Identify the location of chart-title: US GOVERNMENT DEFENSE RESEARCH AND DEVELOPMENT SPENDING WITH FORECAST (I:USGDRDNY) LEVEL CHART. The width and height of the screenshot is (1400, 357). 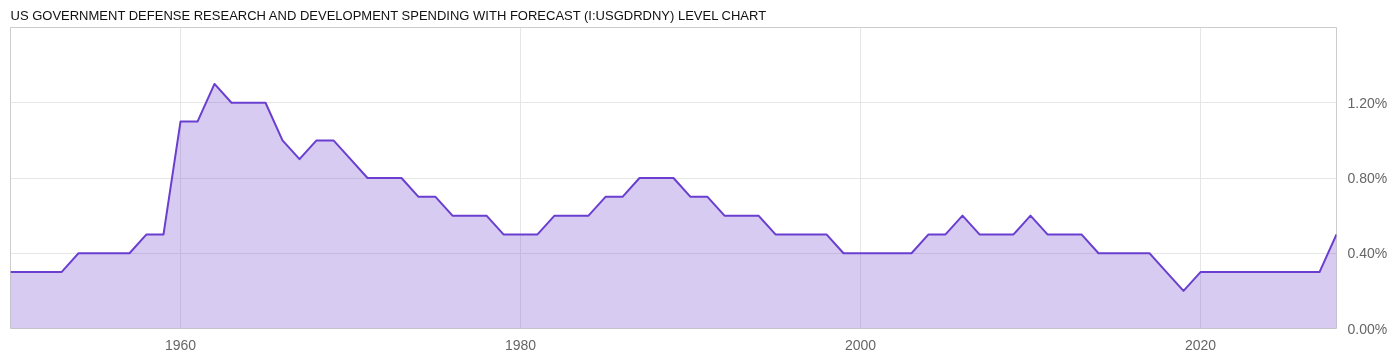
(388, 15).